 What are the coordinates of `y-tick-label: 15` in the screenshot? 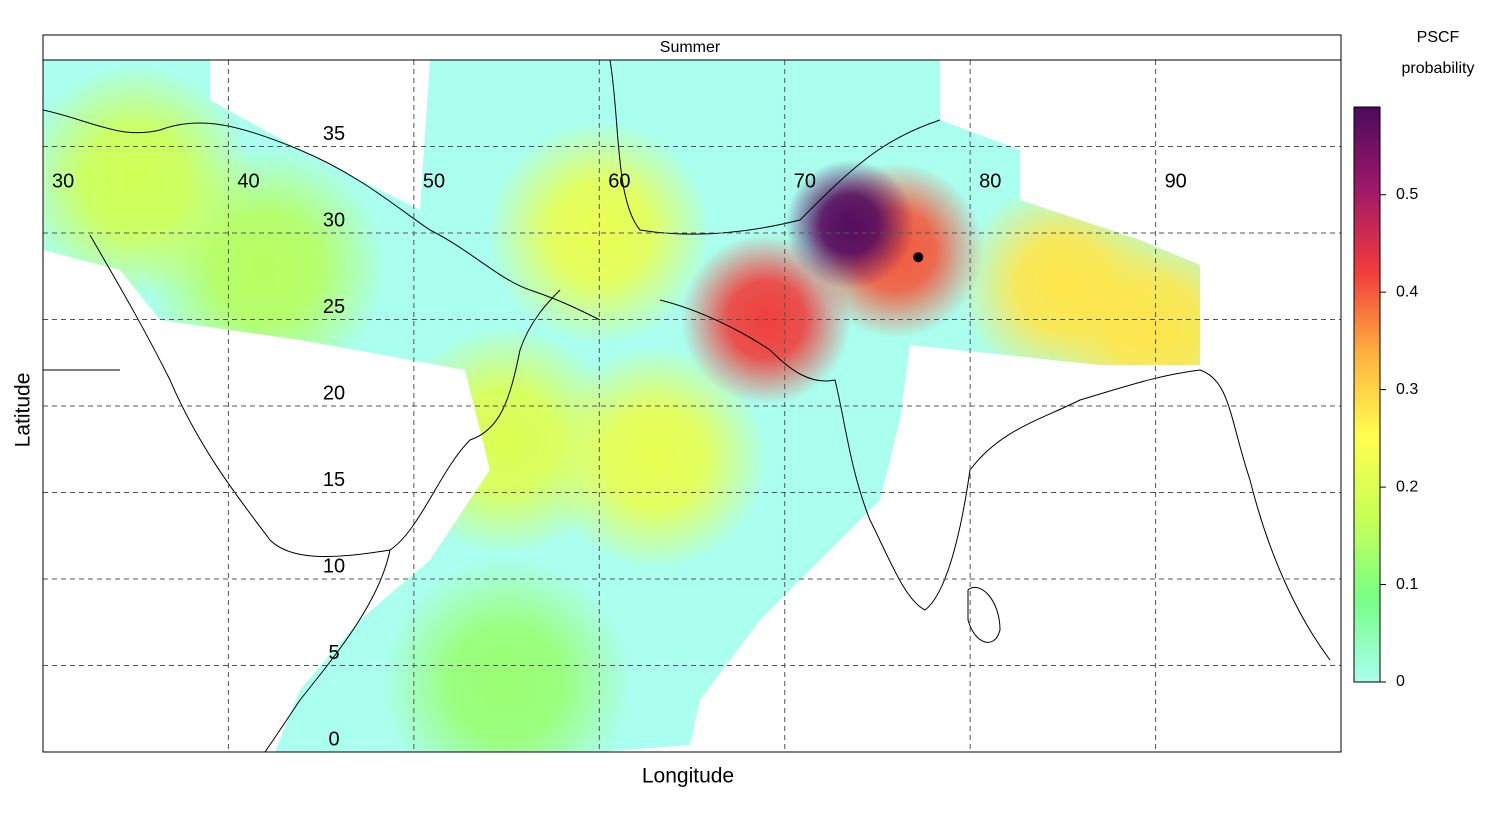 It's located at (334, 480).